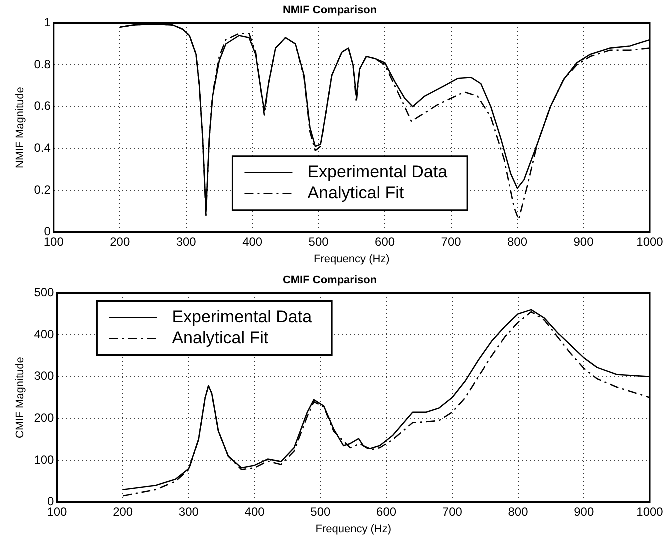  Describe the element at coordinates (43, 148) in the screenshot. I see `y-tick-label: 0.4` at that location.